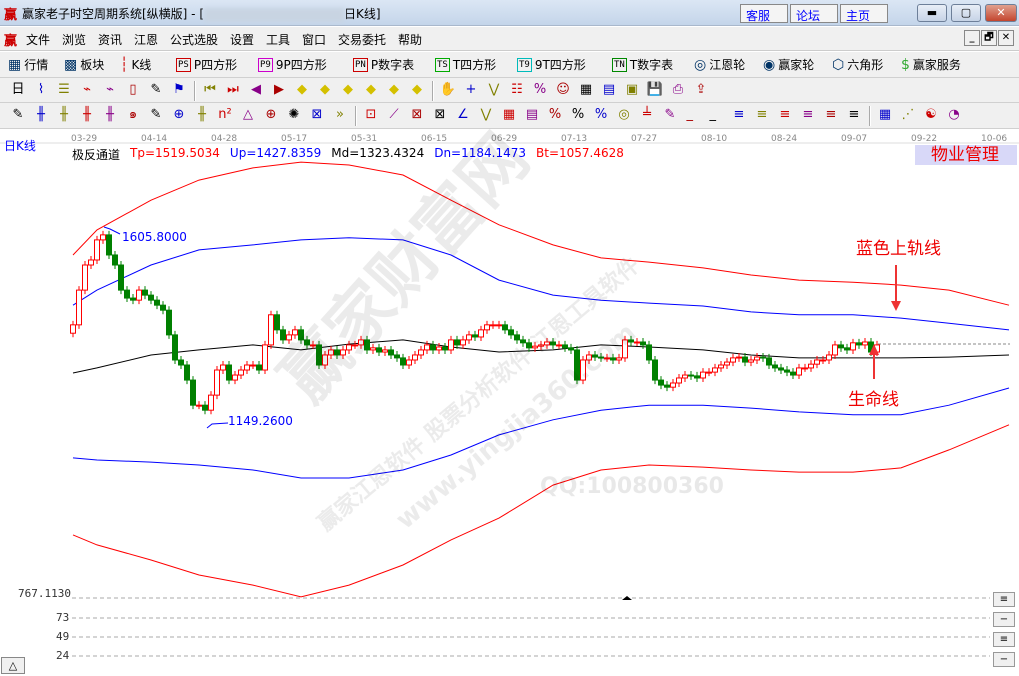 Image resolution: width=1019 pixels, height=676 pixels. I want to click on forum-button: 论坛, so click(814, 13).